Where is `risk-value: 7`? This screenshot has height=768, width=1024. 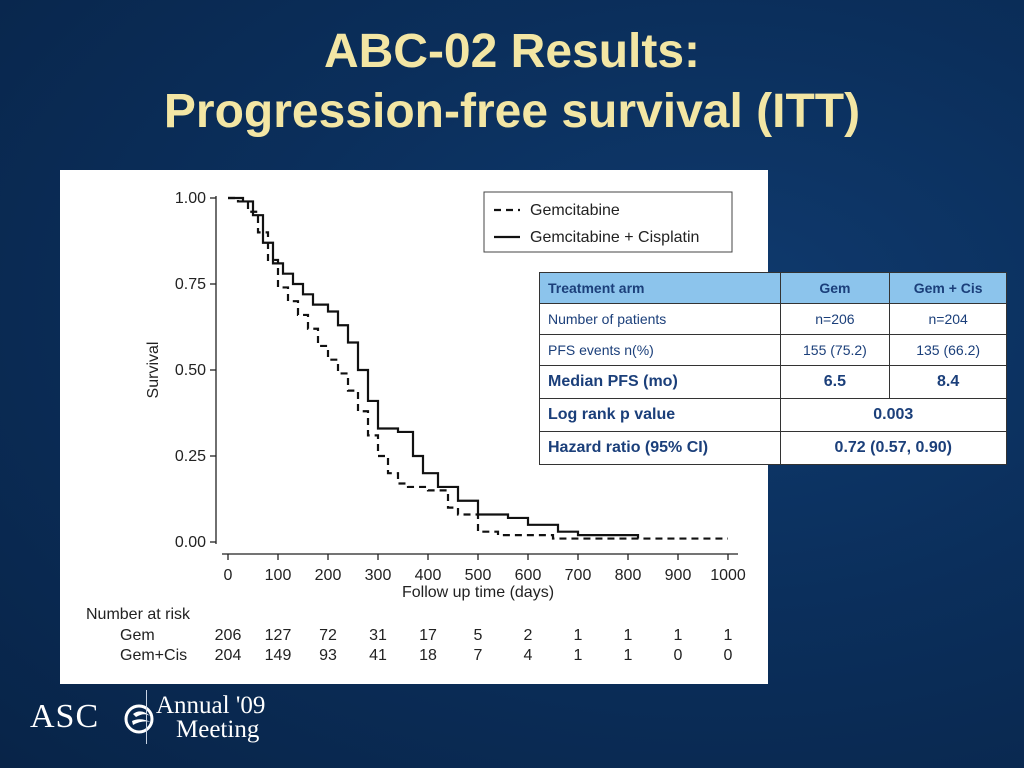 risk-value: 7 is located at coordinates (478, 655).